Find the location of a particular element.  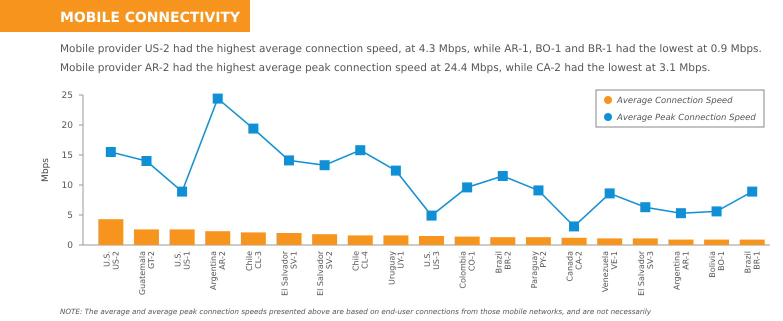

x-tick-label: Canada CA-2 is located at coordinates (575, 266).